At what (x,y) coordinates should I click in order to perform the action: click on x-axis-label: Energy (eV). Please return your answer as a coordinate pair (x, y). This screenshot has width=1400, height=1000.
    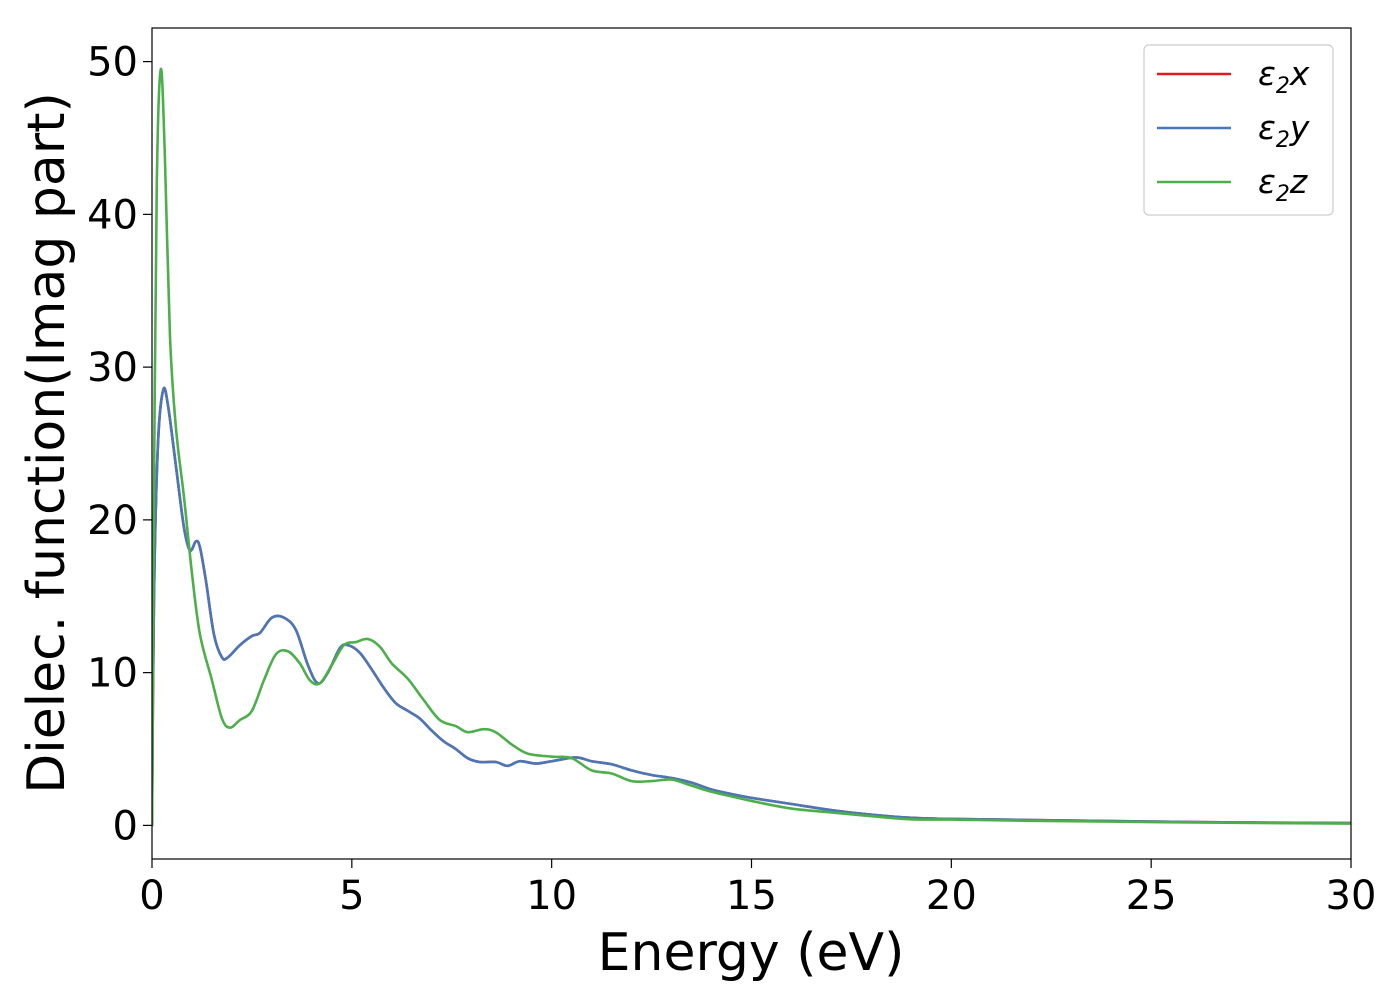
    Looking at the image, I should click on (751, 953).